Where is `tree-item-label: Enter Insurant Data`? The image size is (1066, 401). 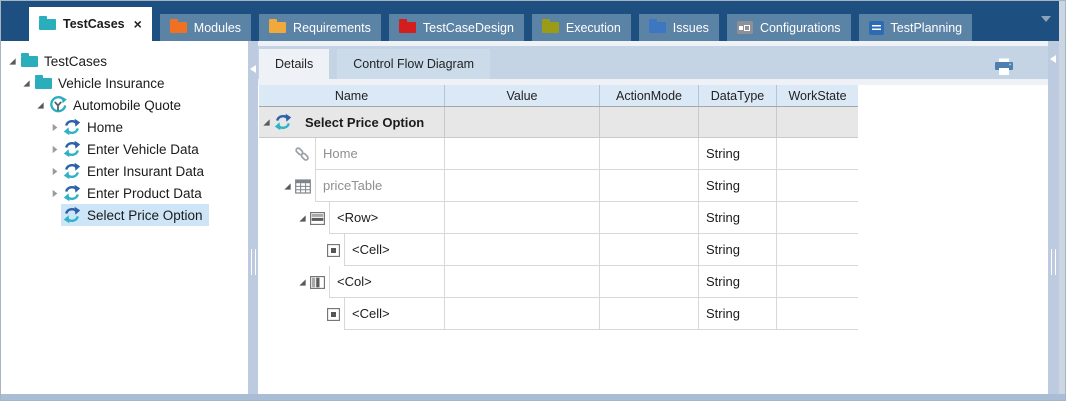 tree-item-label: Enter Insurant Data is located at coordinates (146, 171).